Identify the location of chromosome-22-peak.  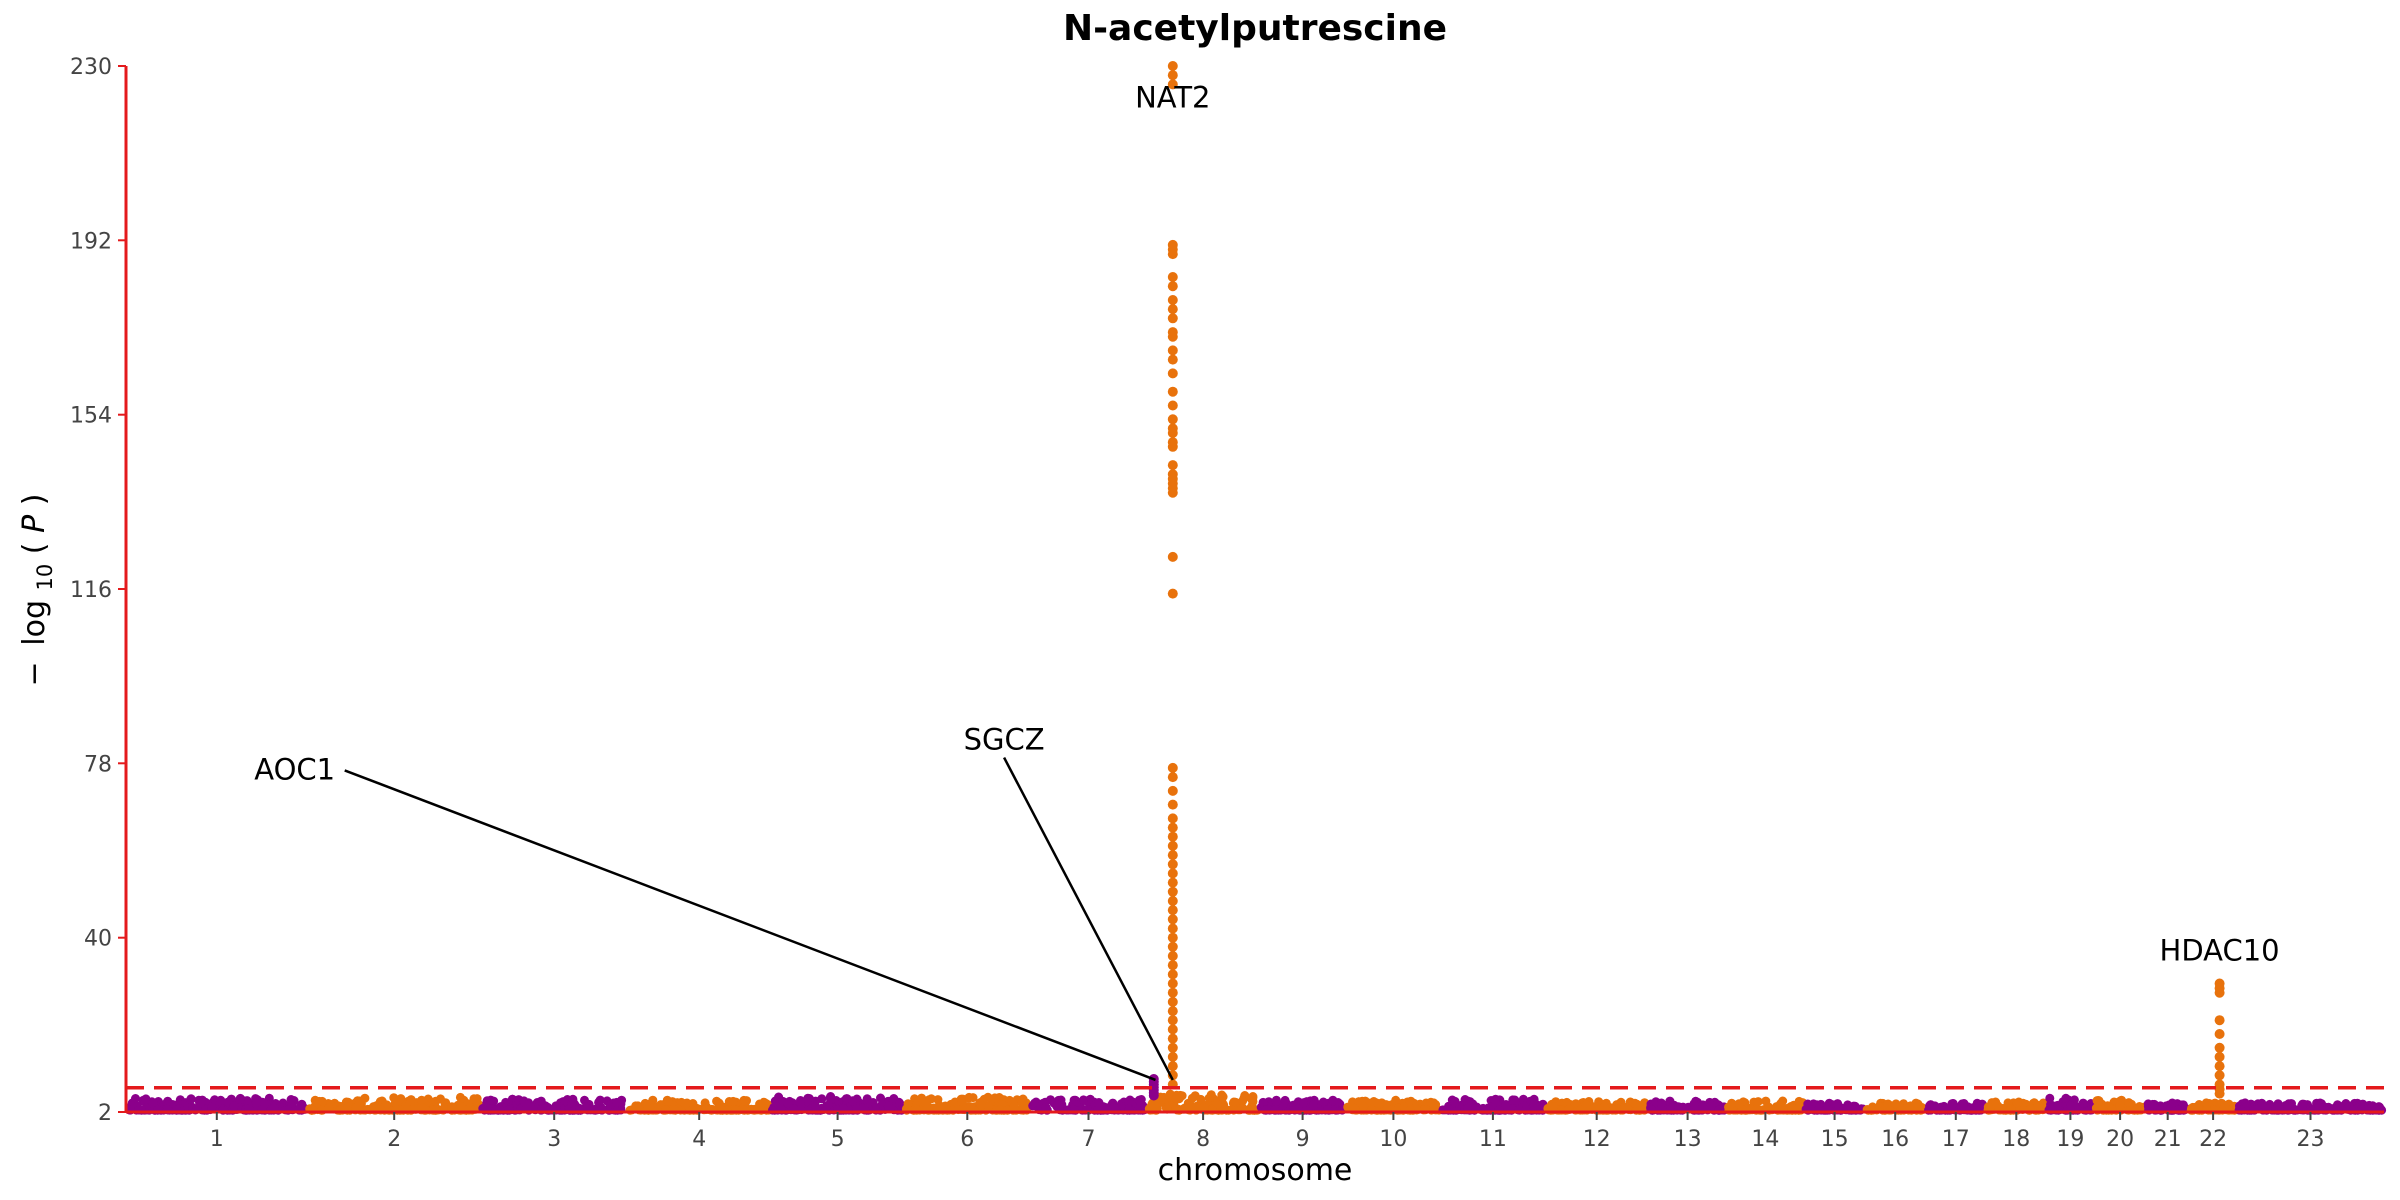
(2219, 1038).